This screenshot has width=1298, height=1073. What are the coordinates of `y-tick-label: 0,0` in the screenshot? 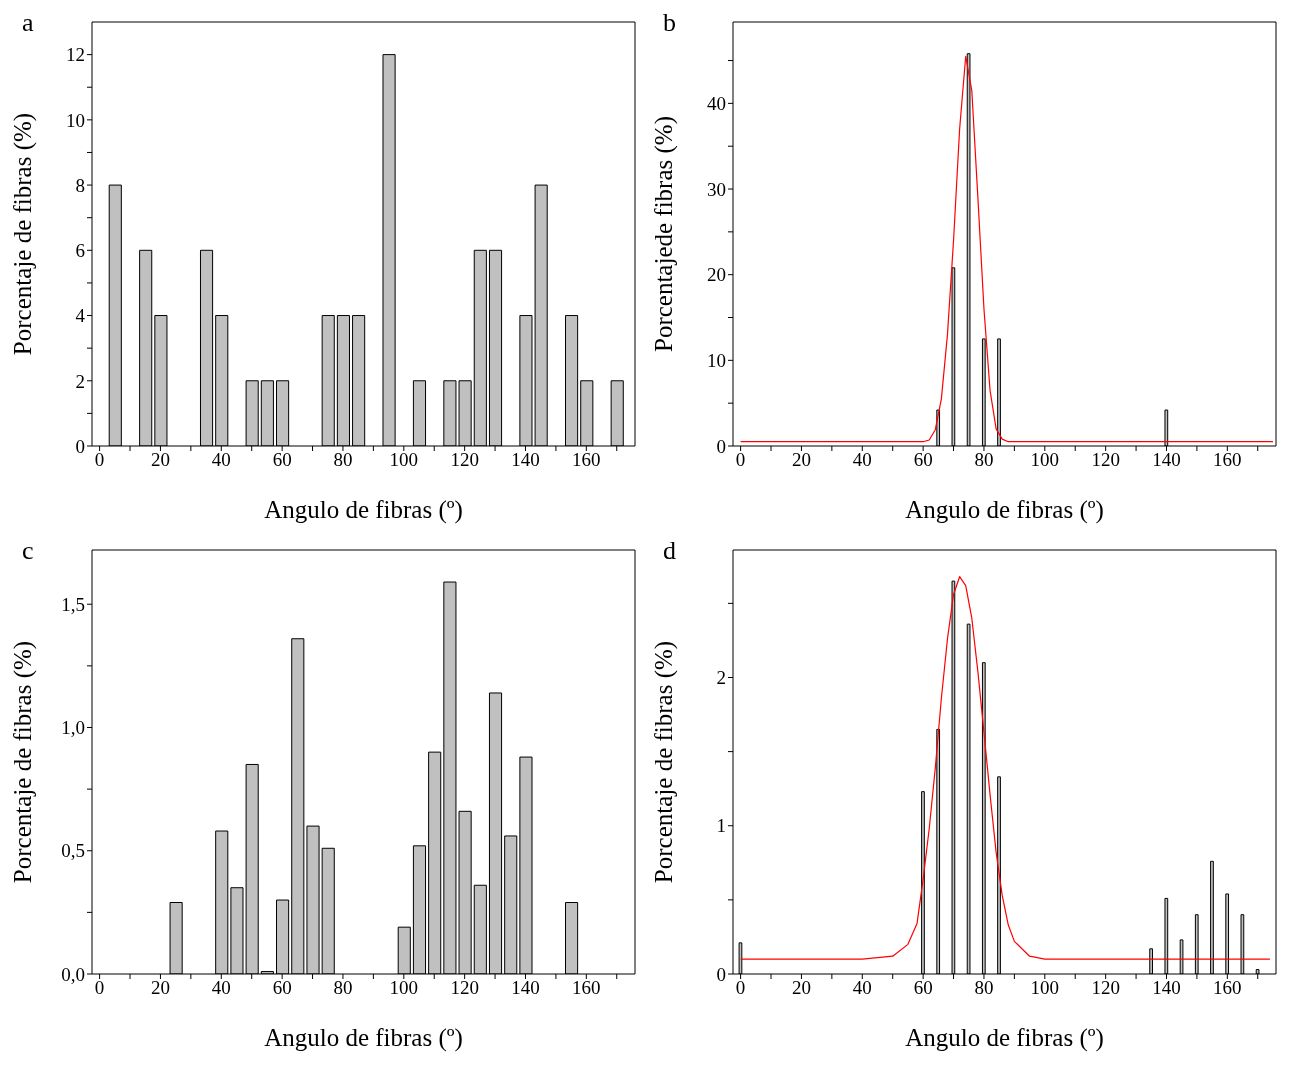 It's located at (73, 974).